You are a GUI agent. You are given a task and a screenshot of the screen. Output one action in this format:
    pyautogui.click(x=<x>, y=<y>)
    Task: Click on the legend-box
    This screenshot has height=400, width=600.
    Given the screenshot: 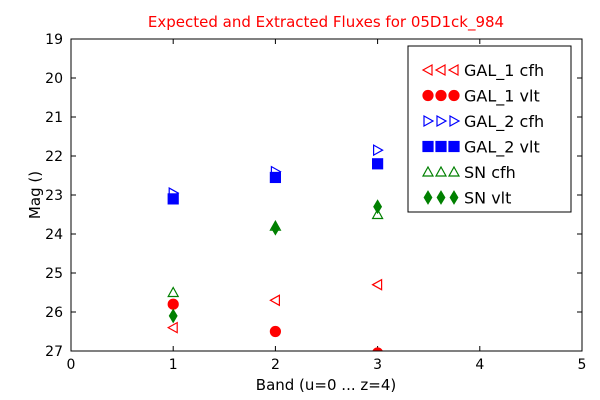 What is the action you would take?
    pyautogui.click(x=489, y=129)
    